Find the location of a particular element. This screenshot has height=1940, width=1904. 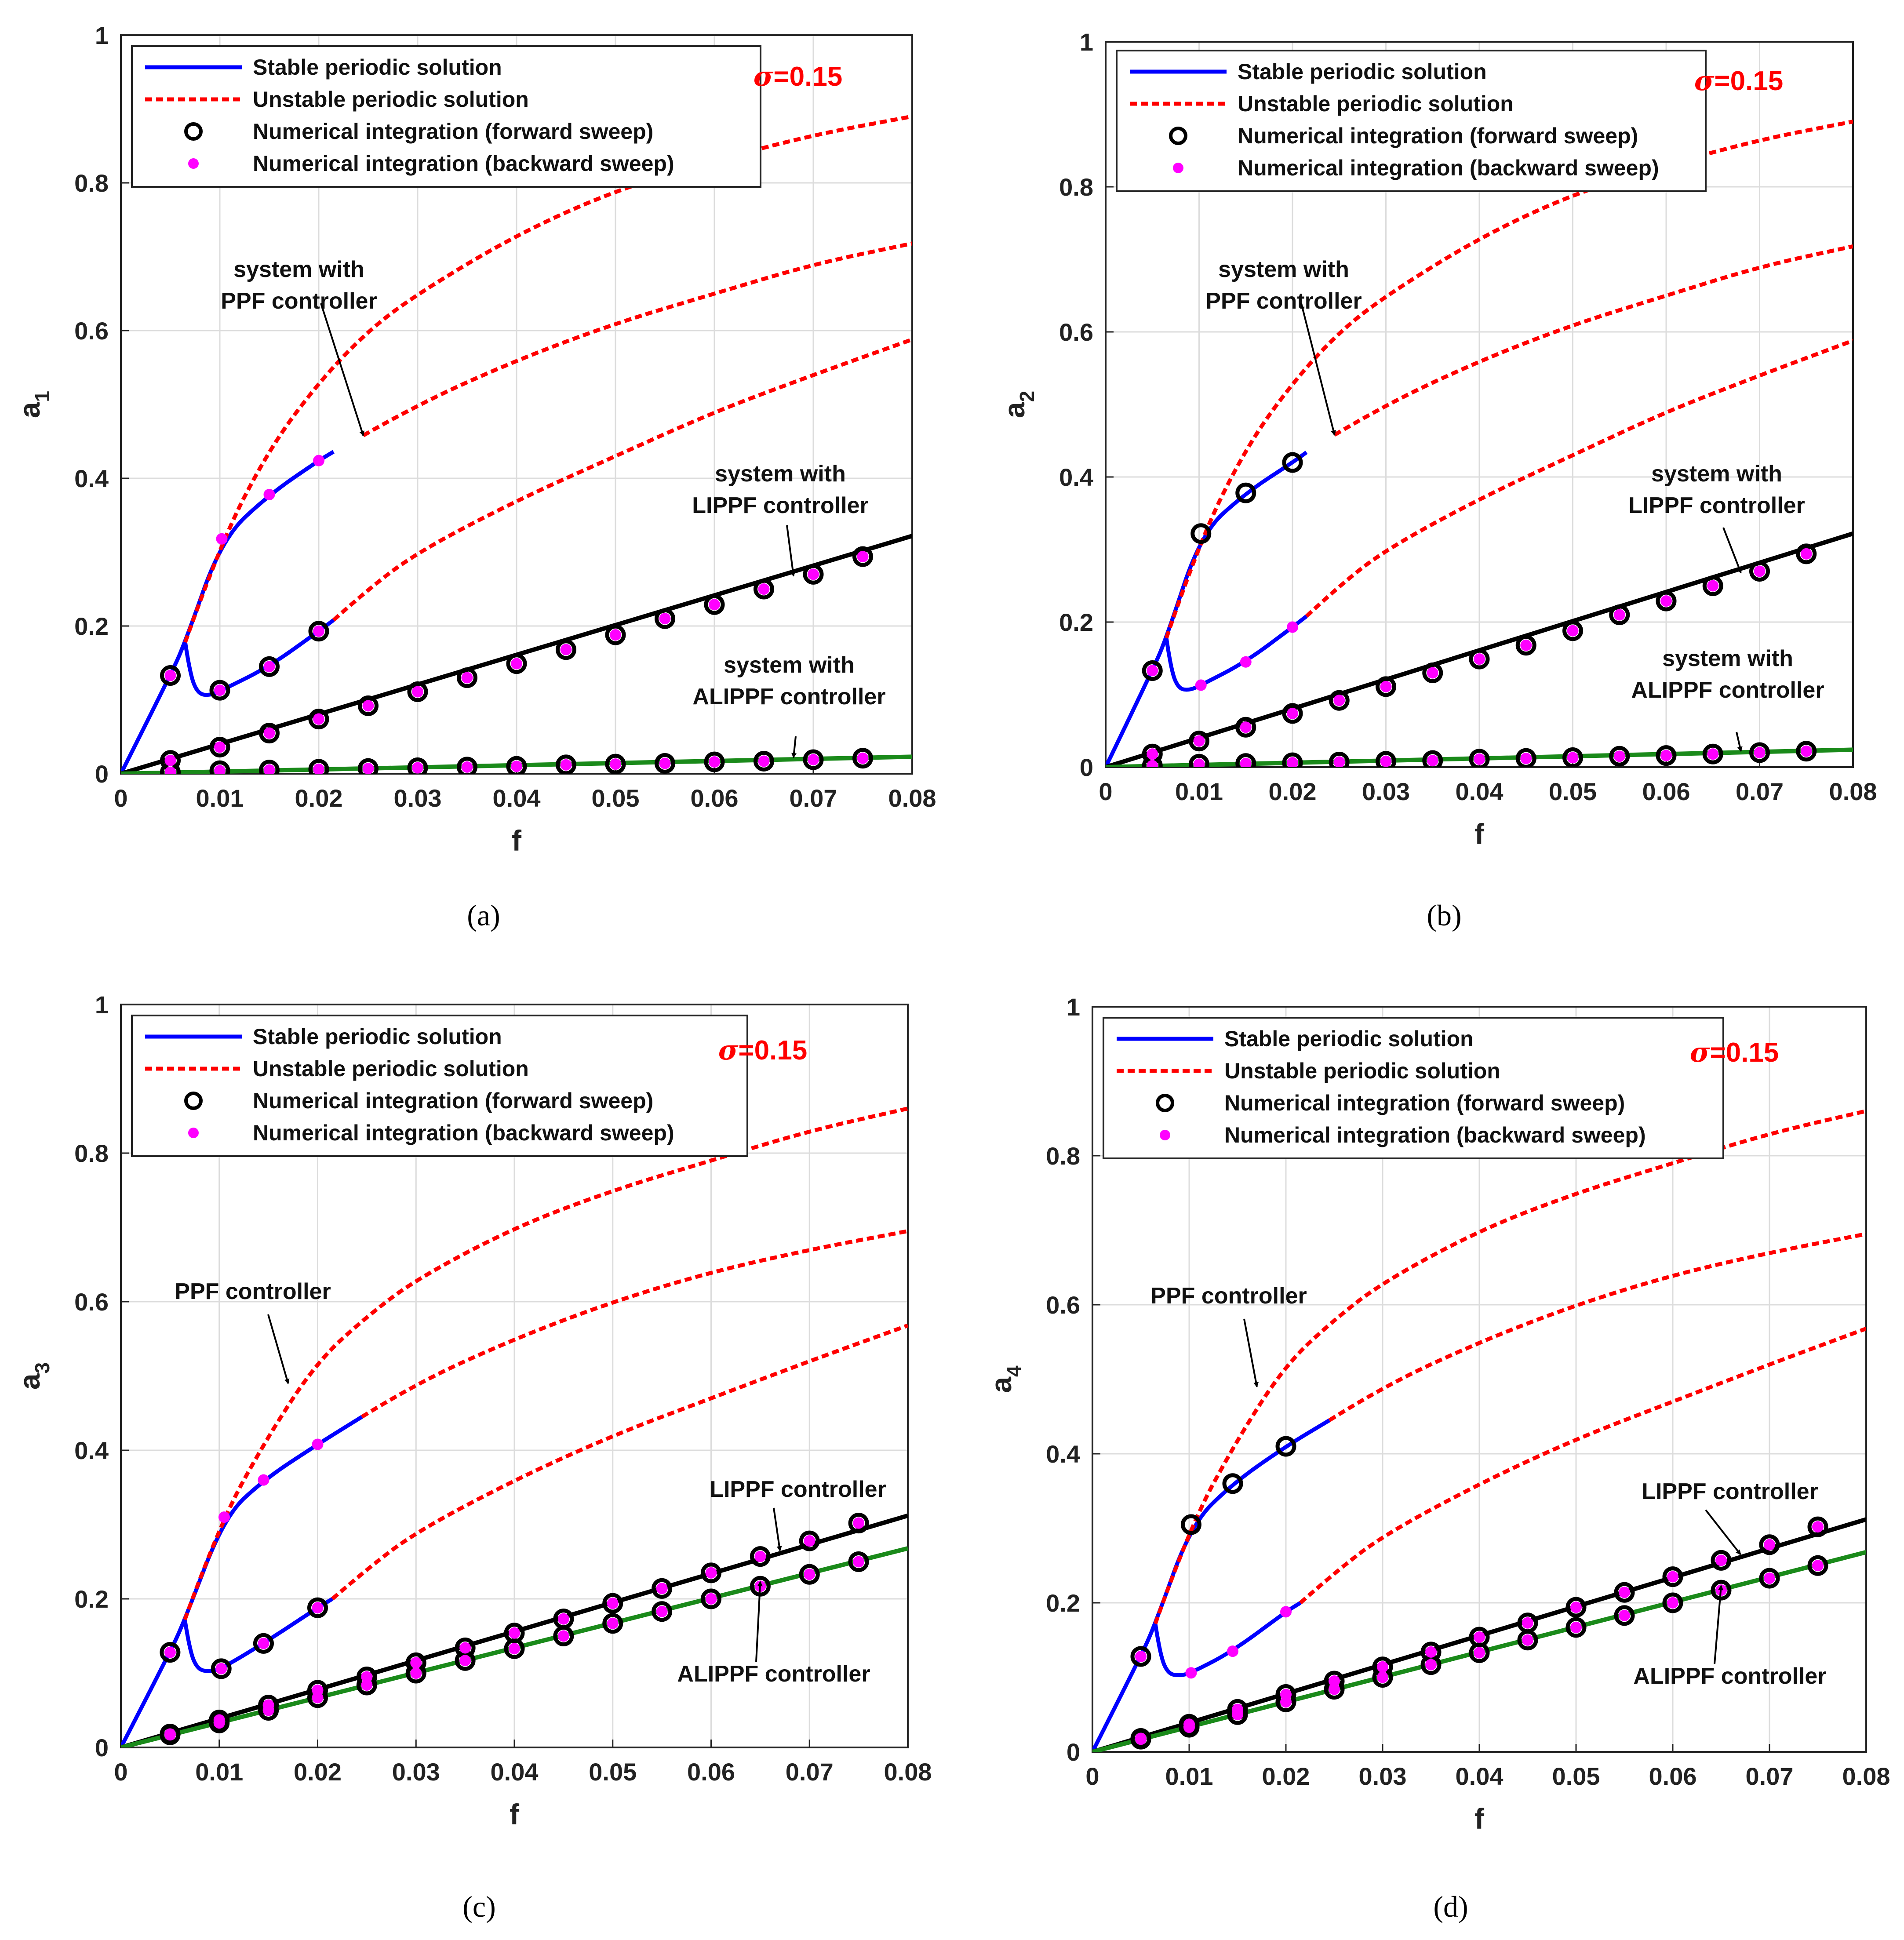

y-axis-label: a1 is located at coordinates (34, 404).